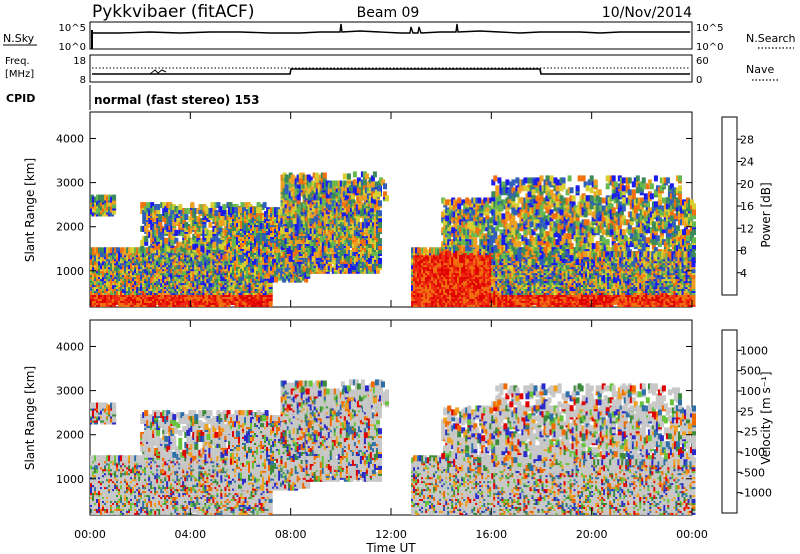 The image size is (800, 554). Describe the element at coordinates (760, 69) in the screenshot. I see `nave-label: Nave` at that location.